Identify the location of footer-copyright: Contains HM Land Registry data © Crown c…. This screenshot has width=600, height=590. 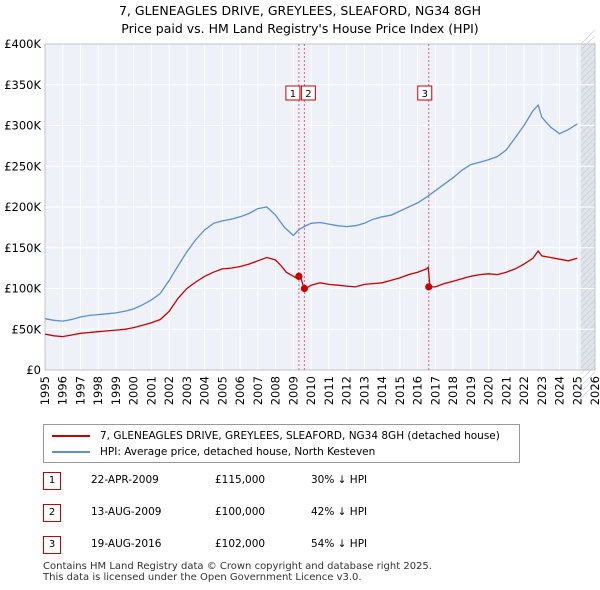
(237, 566).